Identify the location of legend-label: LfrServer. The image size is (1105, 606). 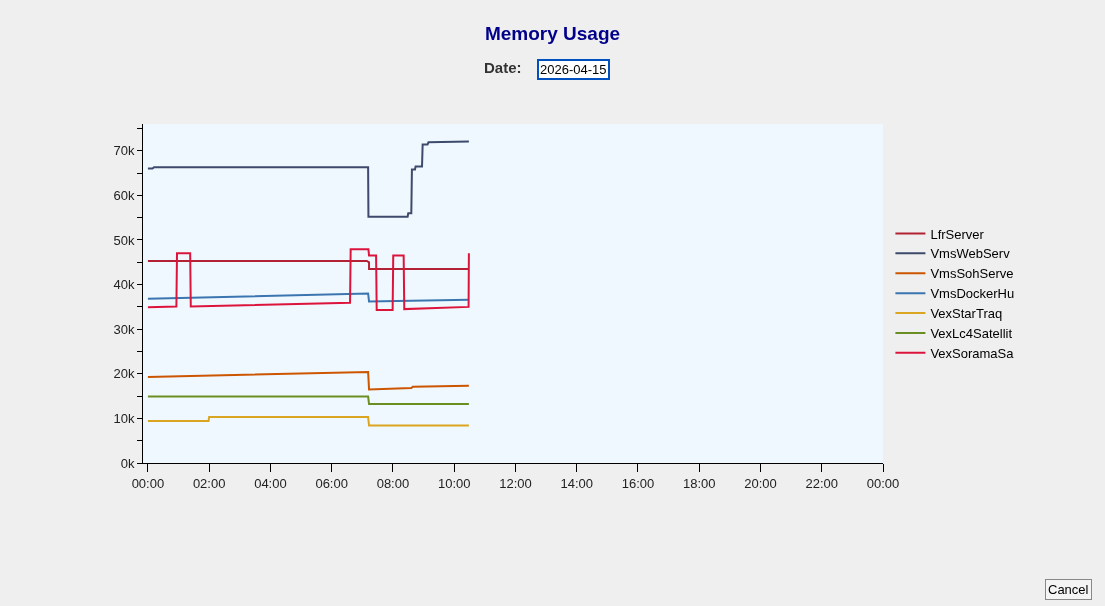
(957, 234).